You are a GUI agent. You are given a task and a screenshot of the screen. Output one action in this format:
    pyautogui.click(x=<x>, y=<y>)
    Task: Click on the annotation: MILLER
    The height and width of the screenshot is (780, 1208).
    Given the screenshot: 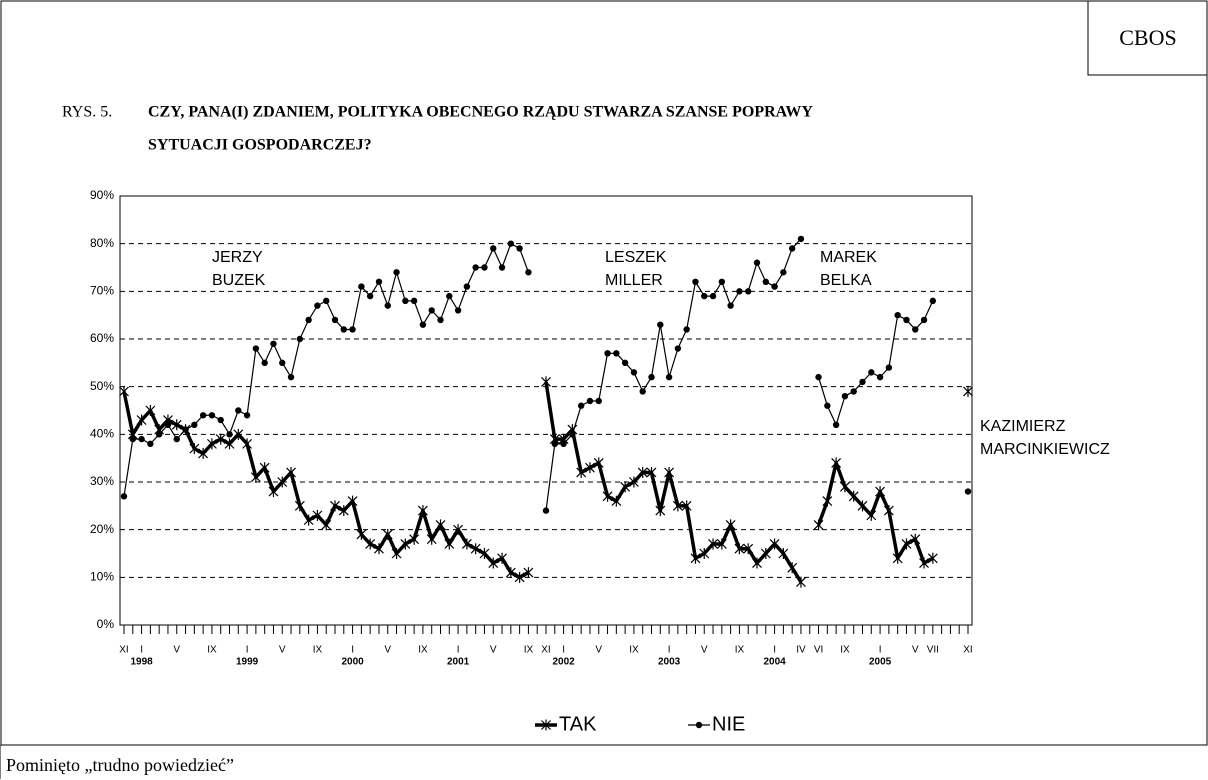 What is the action you would take?
    pyautogui.click(x=634, y=280)
    